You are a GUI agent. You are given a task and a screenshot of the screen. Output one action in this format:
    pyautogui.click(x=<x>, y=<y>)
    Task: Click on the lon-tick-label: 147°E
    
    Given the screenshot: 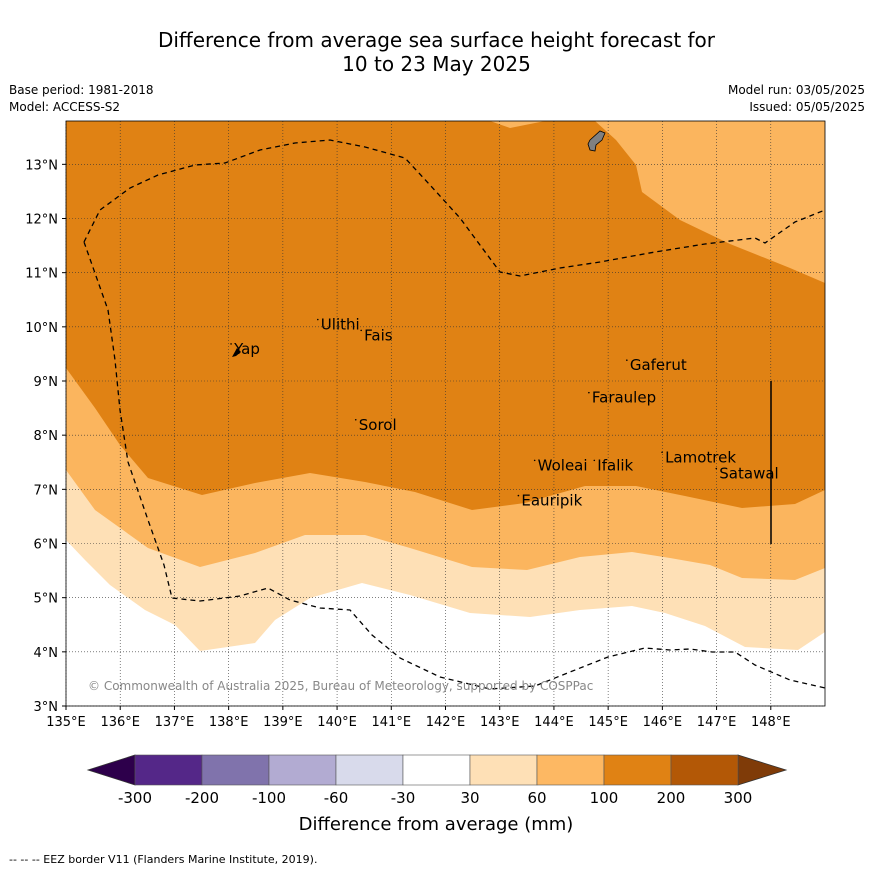 What is the action you would take?
    pyautogui.click(x=717, y=722)
    